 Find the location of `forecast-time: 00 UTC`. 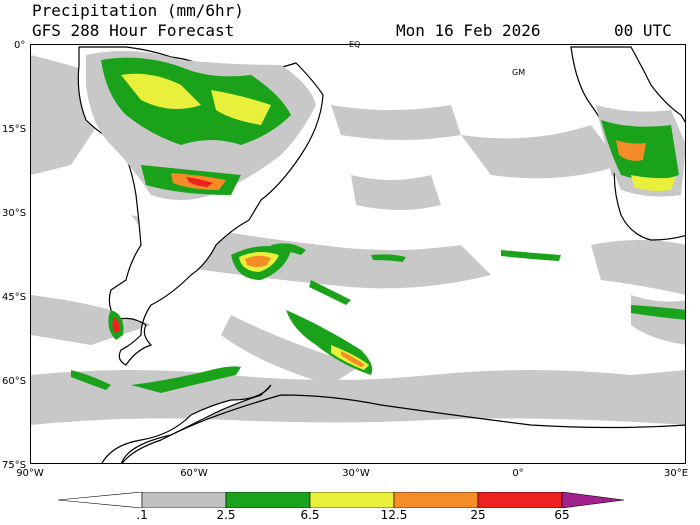

forecast-time: 00 UTC is located at coordinates (643, 30).